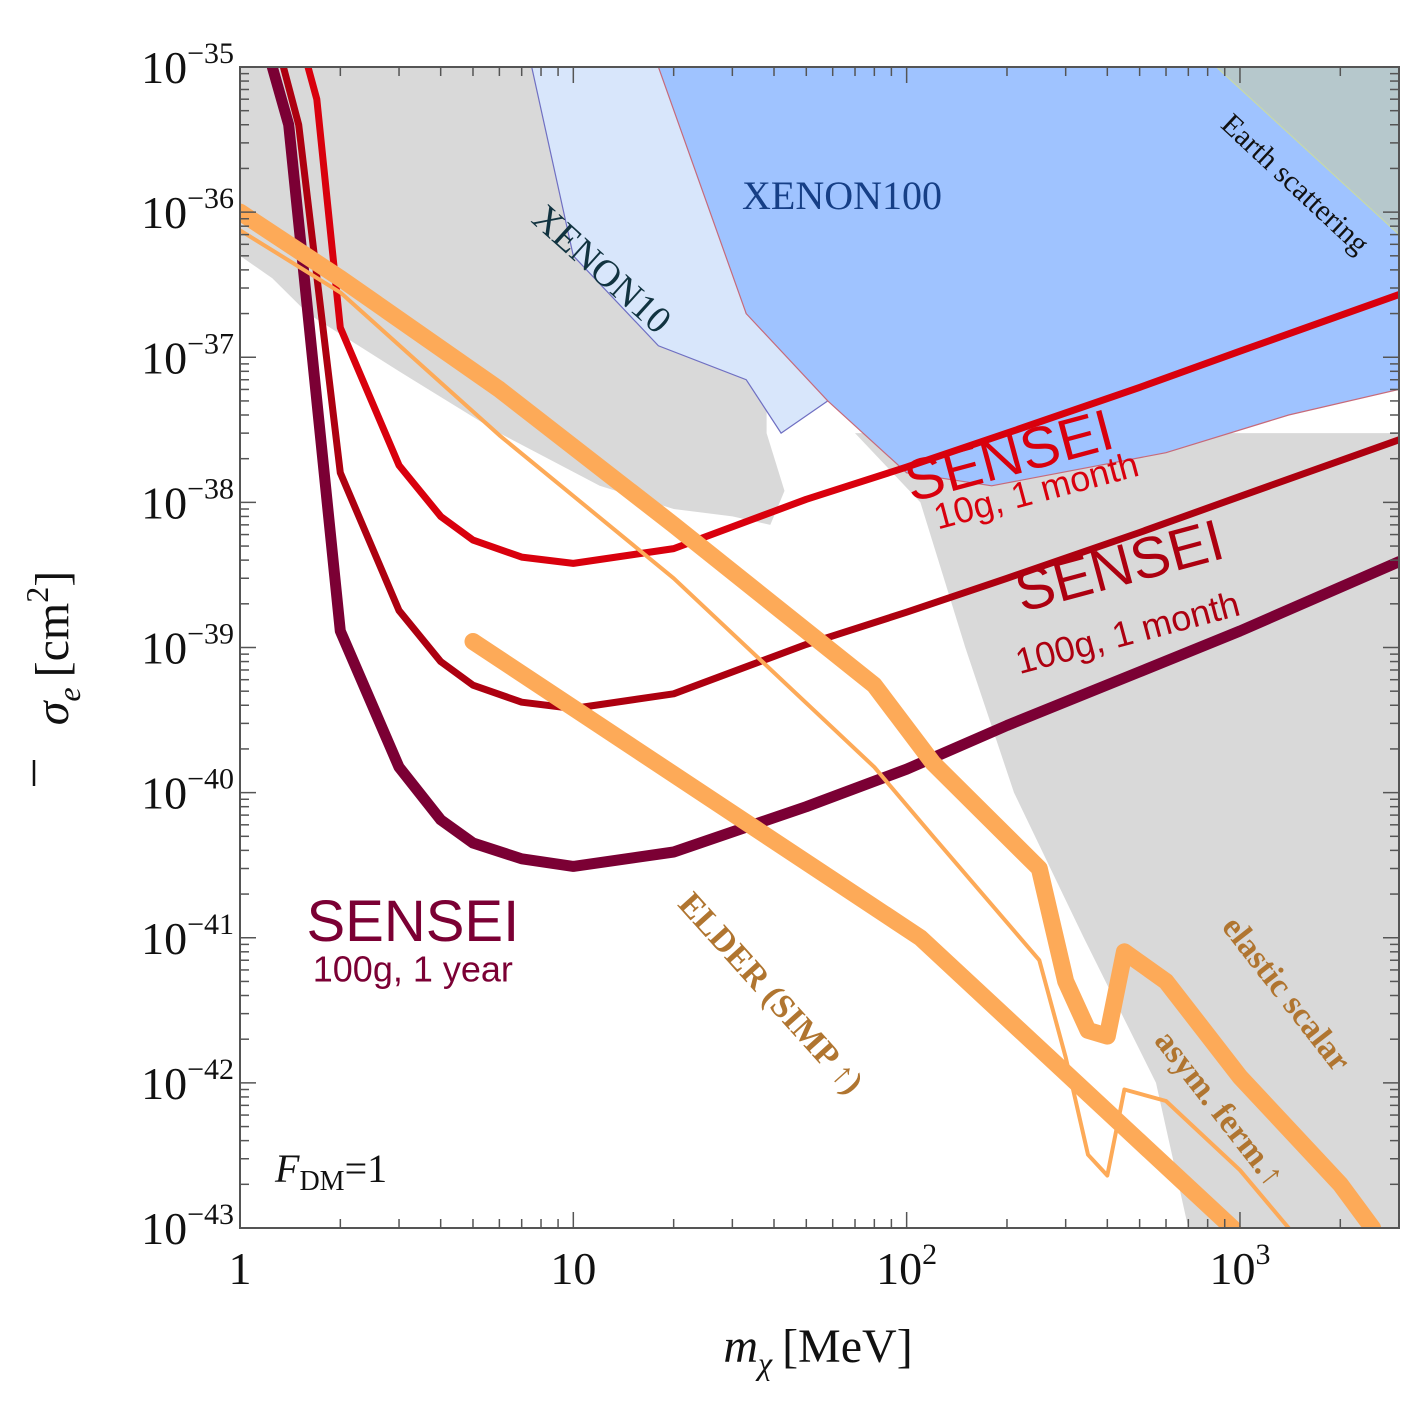 Image resolution: width=1423 pixels, height=1401 pixels. I want to click on y-tick-label: 10−37, so click(187, 355).